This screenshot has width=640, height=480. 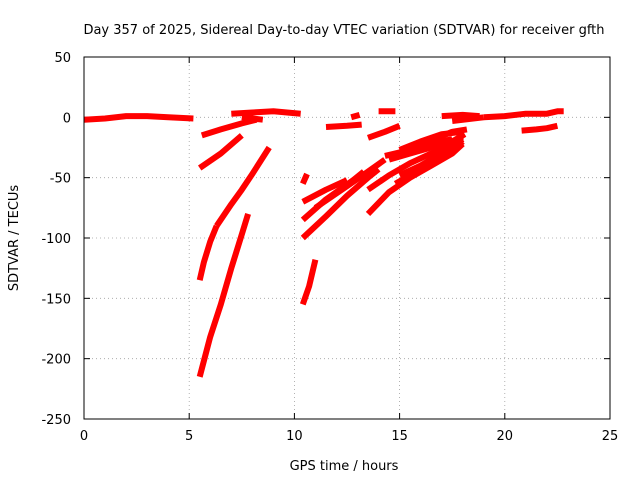 What do you see at coordinates (399, 436) in the screenshot?
I see `x-tick-label: 15` at bounding box center [399, 436].